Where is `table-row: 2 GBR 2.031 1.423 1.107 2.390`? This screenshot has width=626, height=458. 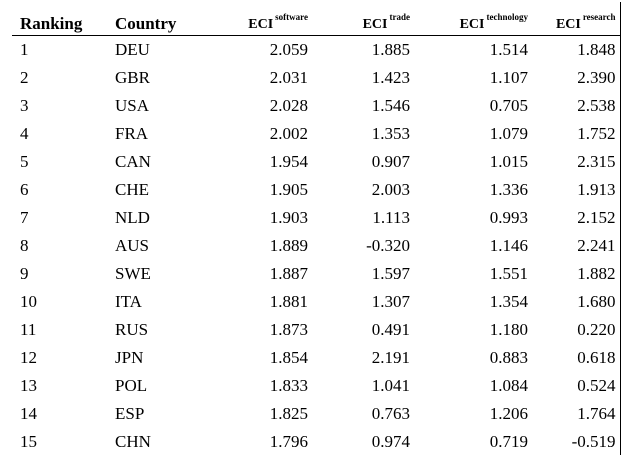
table-row: 2 GBR 2.031 1.423 1.107 2.390 is located at coordinates (316, 77).